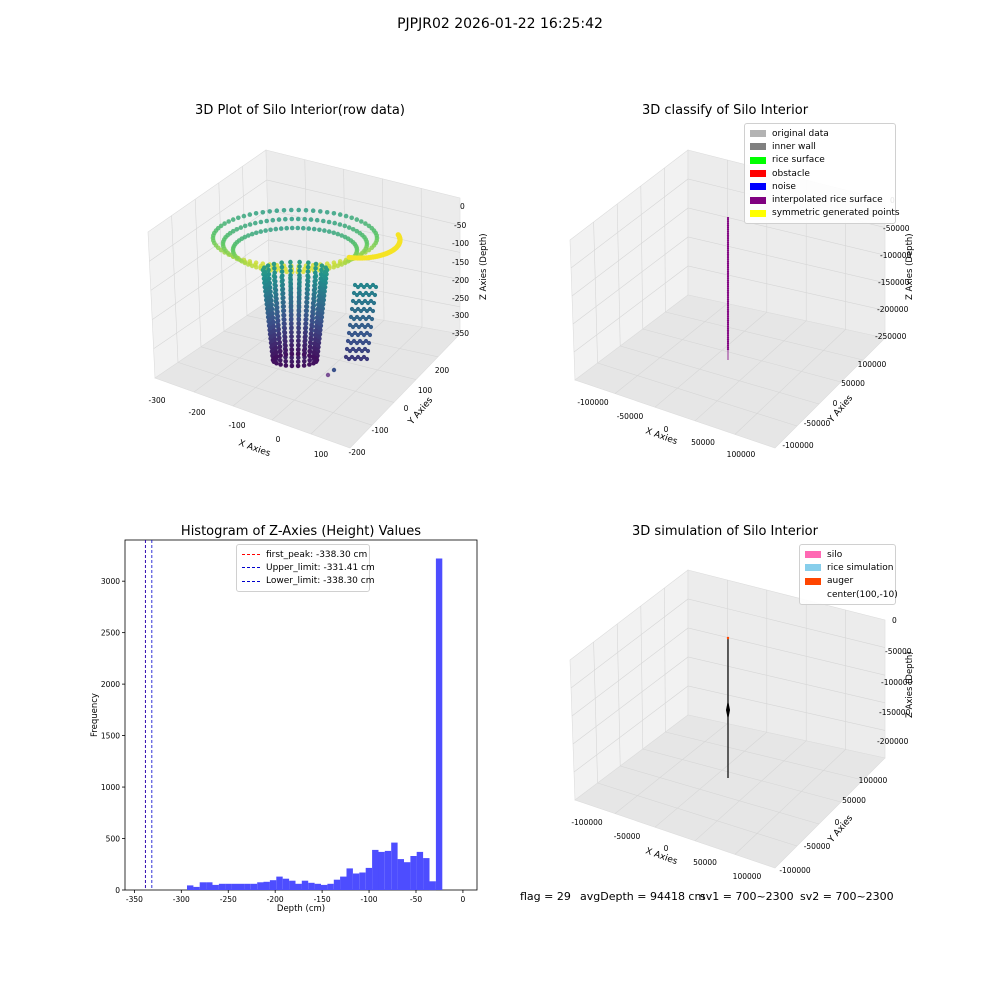 This screenshot has width=1000, height=1000. What do you see at coordinates (315, 724) in the screenshot?
I see `histogram-bars` at bounding box center [315, 724].